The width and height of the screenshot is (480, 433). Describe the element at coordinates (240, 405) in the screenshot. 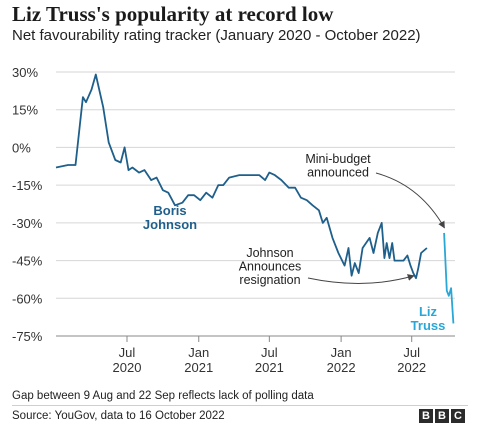

I see `footer-divider` at that location.